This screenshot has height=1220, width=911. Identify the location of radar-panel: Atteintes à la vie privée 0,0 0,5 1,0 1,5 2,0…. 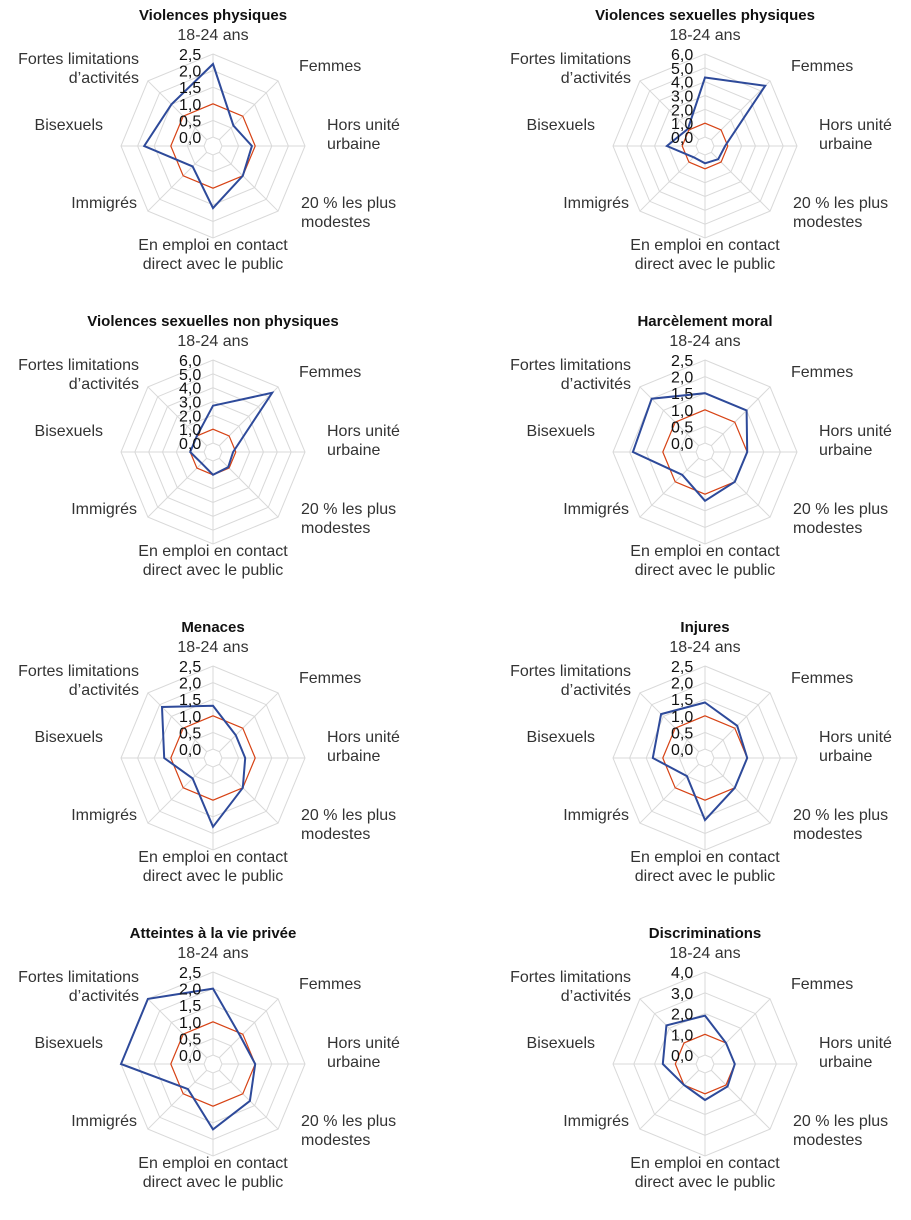
(227, 1069).